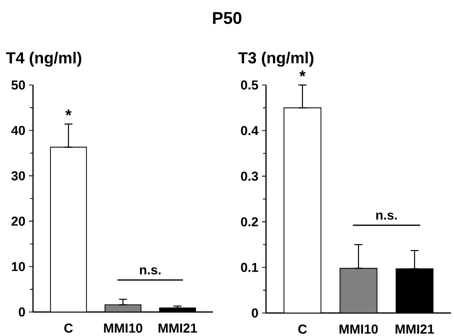 The height and width of the screenshot is (336, 454). Describe the element at coordinates (18, 221) in the screenshot. I see `y-tick-label: 20` at that location.